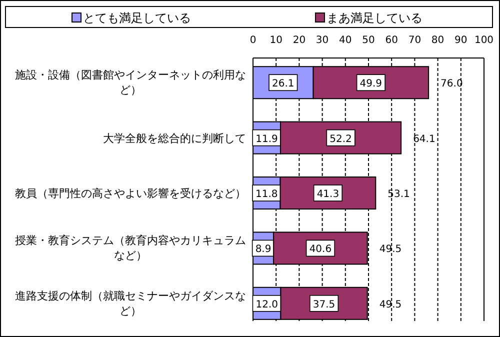 The height and width of the screenshot is (337, 500). What do you see at coordinates (320, 250) in the screenshot?
I see `data-label: 40.6` at bounding box center [320, 250].